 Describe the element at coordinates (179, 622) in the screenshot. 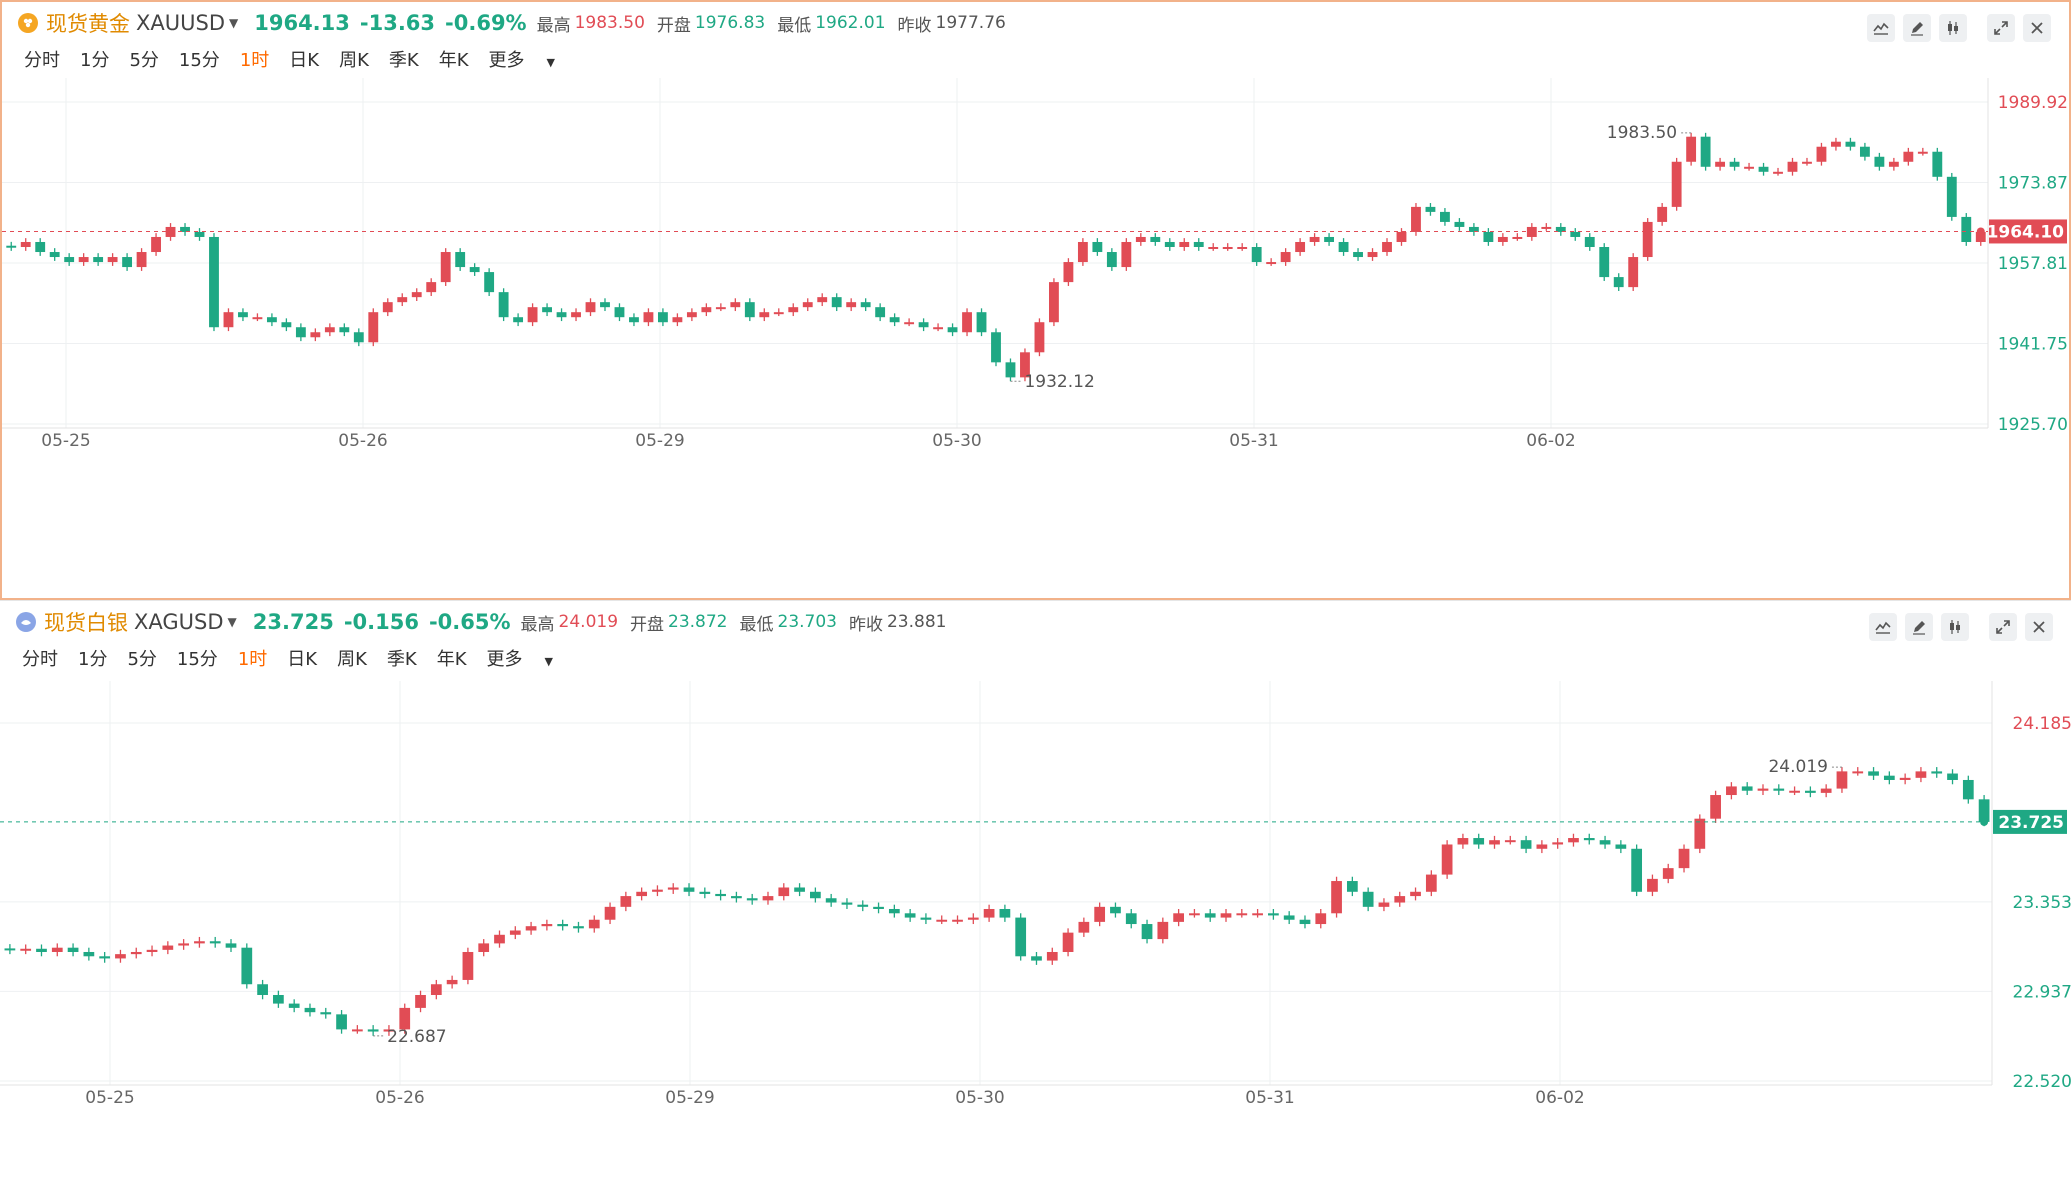

I see `silver-symbol: XAGUSD` at that location.